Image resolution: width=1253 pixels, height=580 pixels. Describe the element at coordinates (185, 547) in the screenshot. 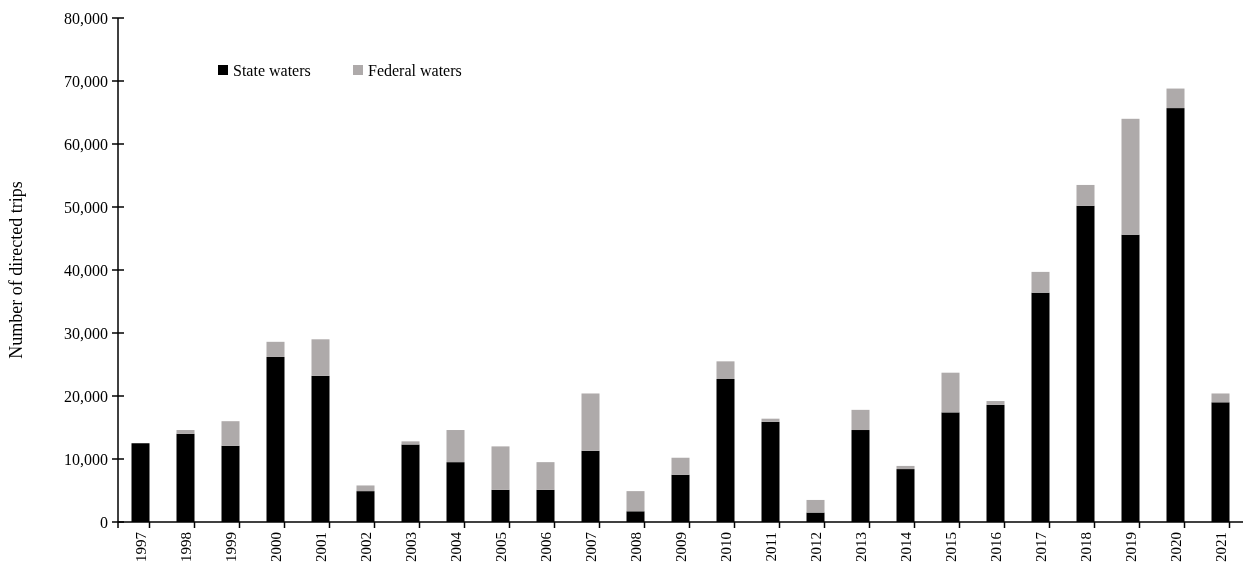

I see `x-tick-label: 1998` at that location.